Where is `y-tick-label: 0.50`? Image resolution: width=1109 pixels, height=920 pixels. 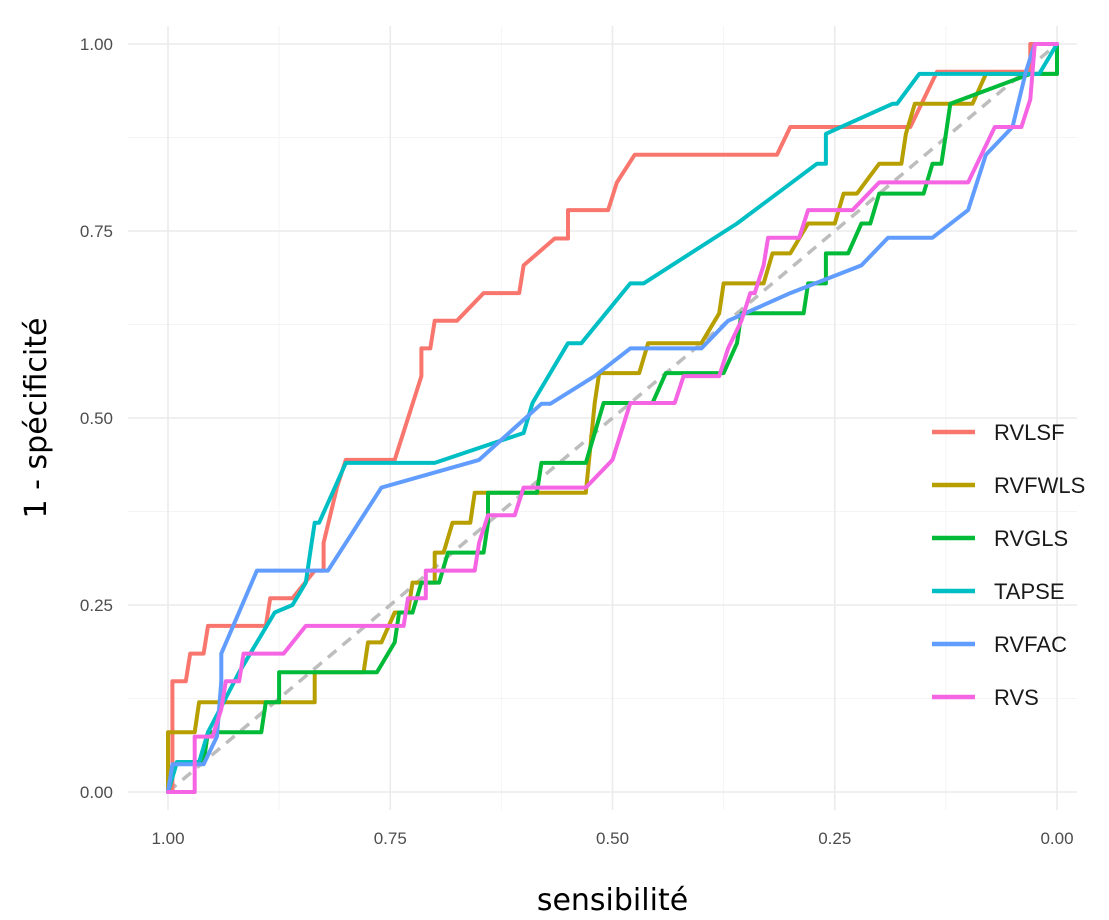
y-tick-label: 0.50 is located at coordinates (96, 418).